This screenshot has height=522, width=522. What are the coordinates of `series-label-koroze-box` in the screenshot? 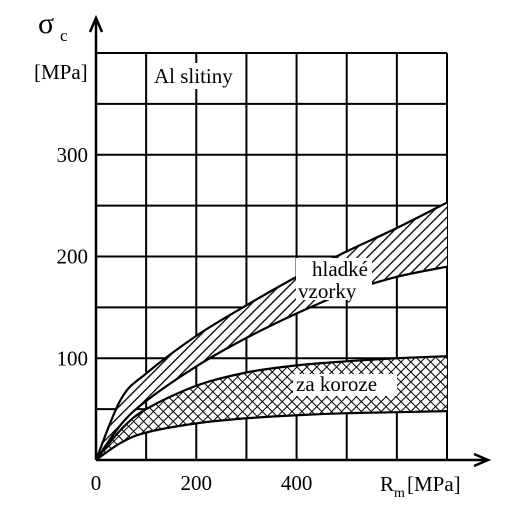 It's located at (345, 385).